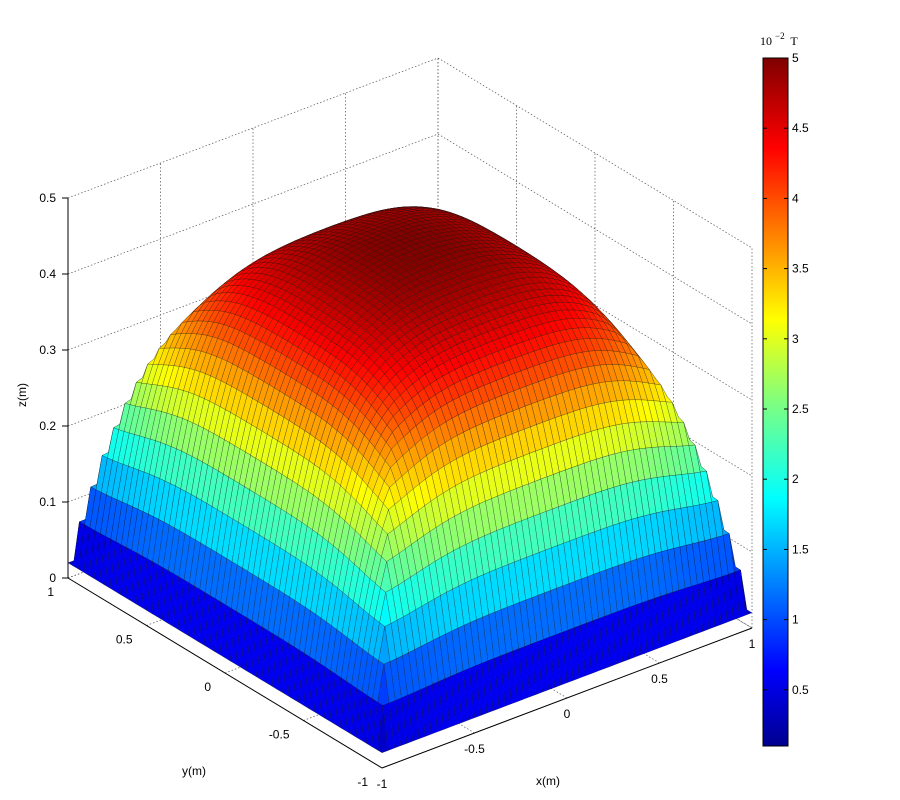 The height and width of the screenshot is (800, 900). Describe the element at coordinates (382, 784) in the screenshot. I see `x-tick-label: -1` at that location.